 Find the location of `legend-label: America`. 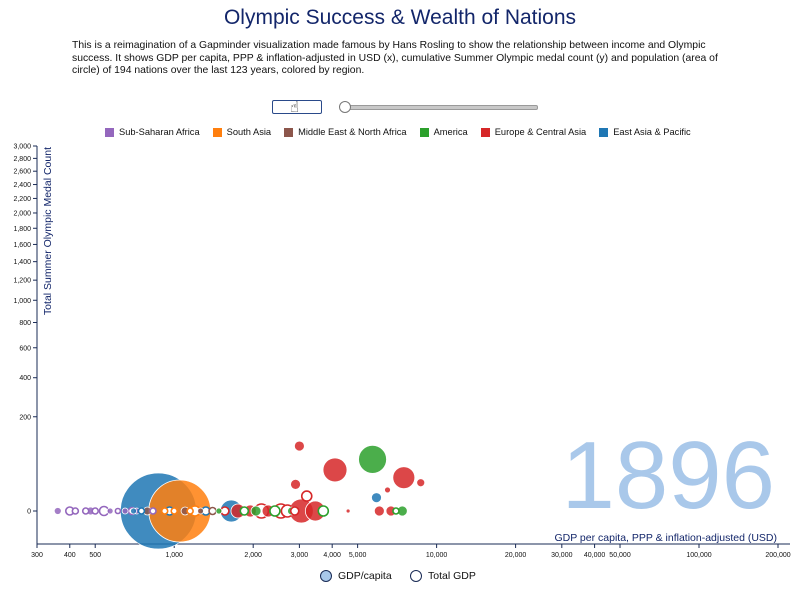

legend-label: America is located at coordinates (450, 132).